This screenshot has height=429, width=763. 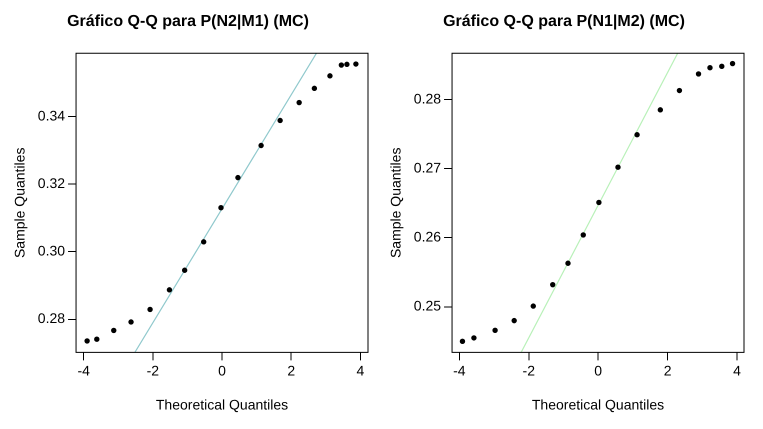 I want to click on y-tick-label: 0.34, so click(x=52, y=115).